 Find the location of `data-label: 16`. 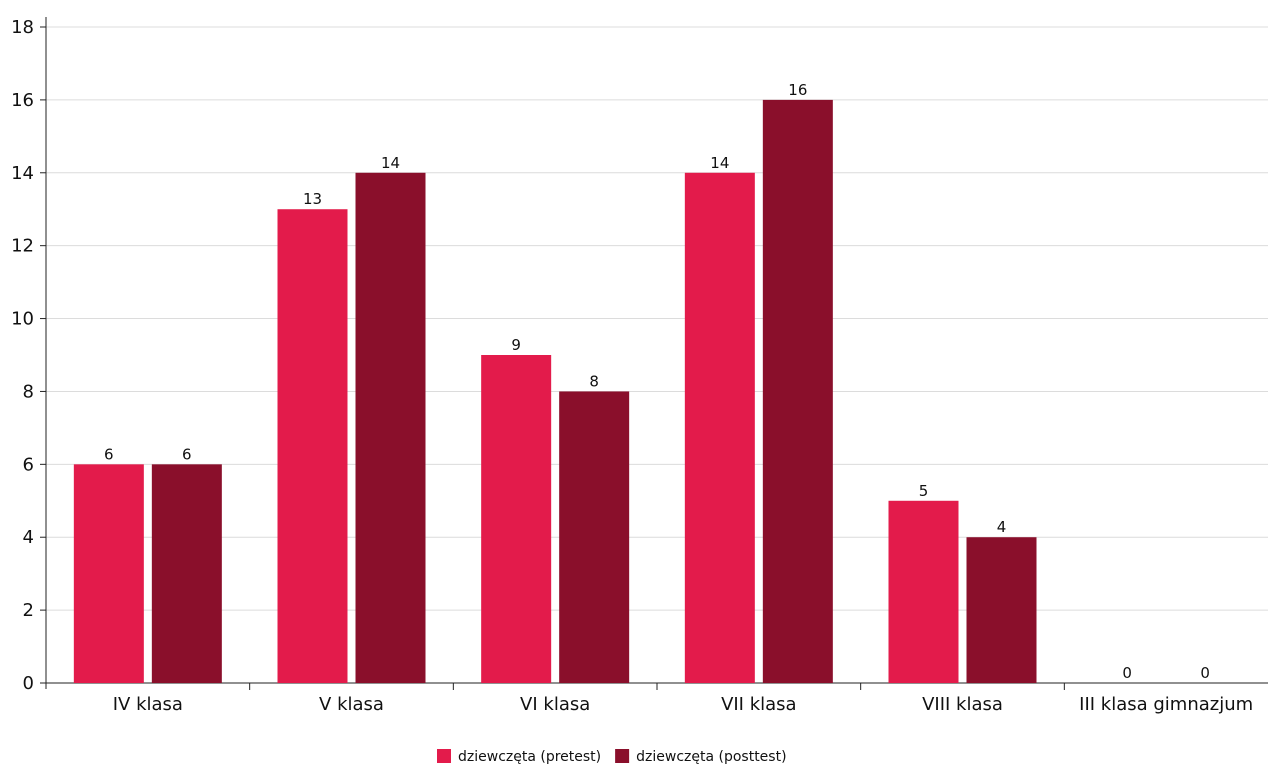

data-label: 16 is located at coordinates (797, 90).